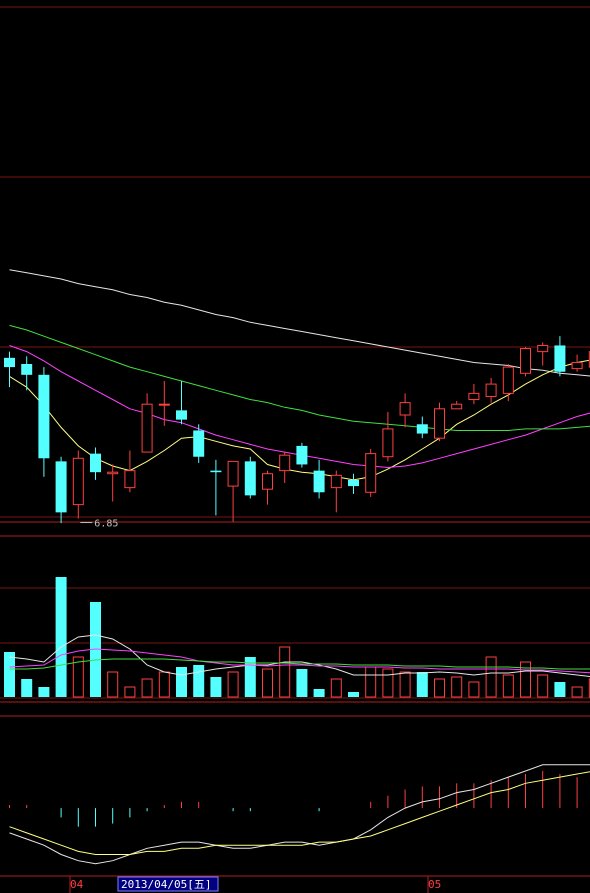 This screenshot has height=893, width=590. I want to click on volume-pane, so click(297, 637).